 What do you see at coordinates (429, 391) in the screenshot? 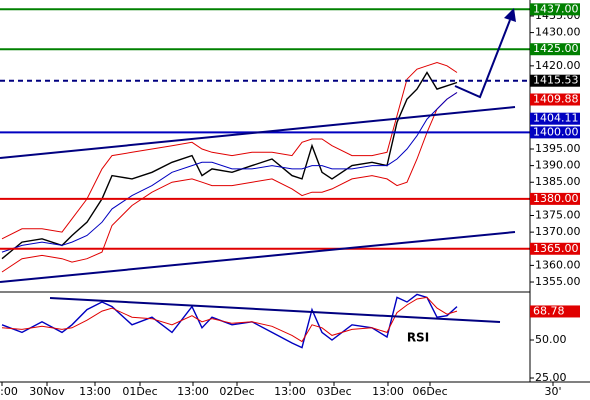
I see `x-tick-label: 06Dec` at bounding box center [429, 391].